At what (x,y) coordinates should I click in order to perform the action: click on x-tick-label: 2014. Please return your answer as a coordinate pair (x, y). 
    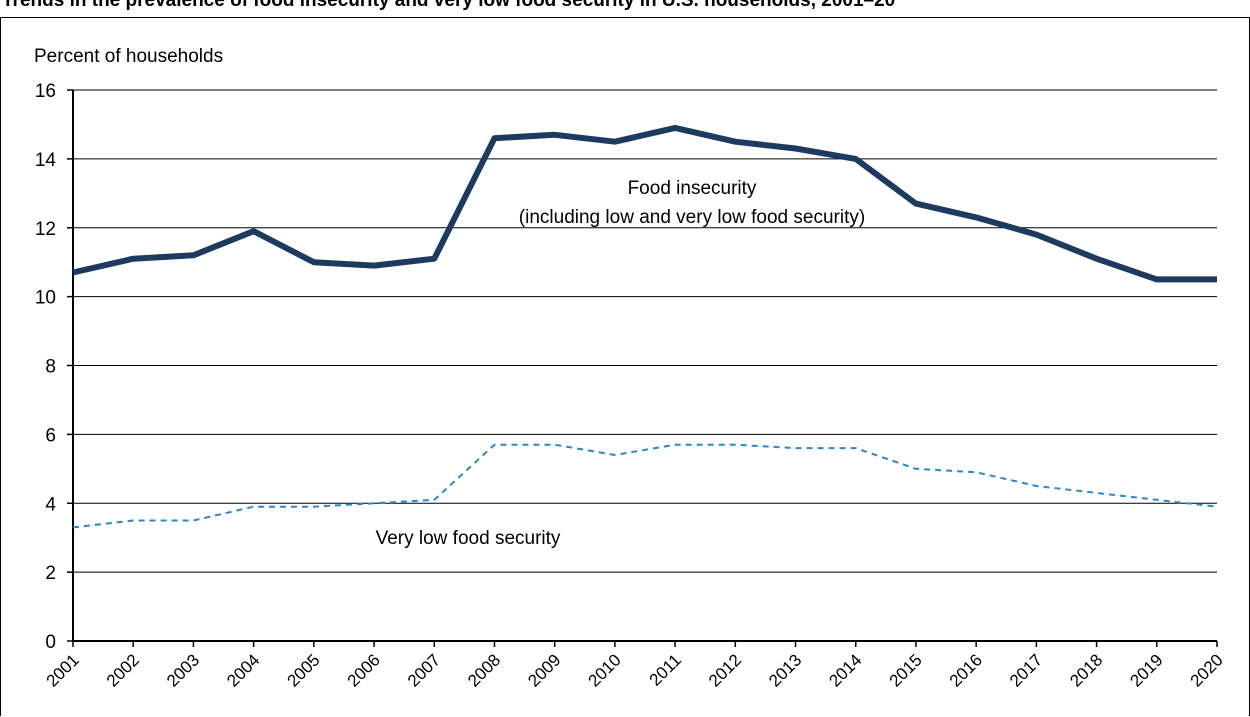
    Looking at the image, I should click on (845, 670).